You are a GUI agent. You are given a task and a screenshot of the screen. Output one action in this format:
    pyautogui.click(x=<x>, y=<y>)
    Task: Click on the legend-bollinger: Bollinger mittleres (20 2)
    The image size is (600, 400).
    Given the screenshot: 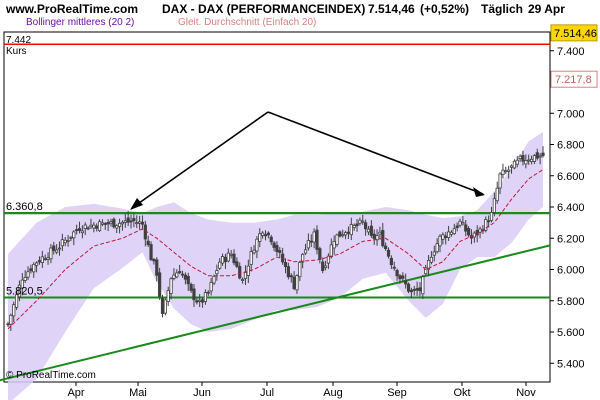 What is the action you would take?
    pyautogui.click(x=80, y=22)
    